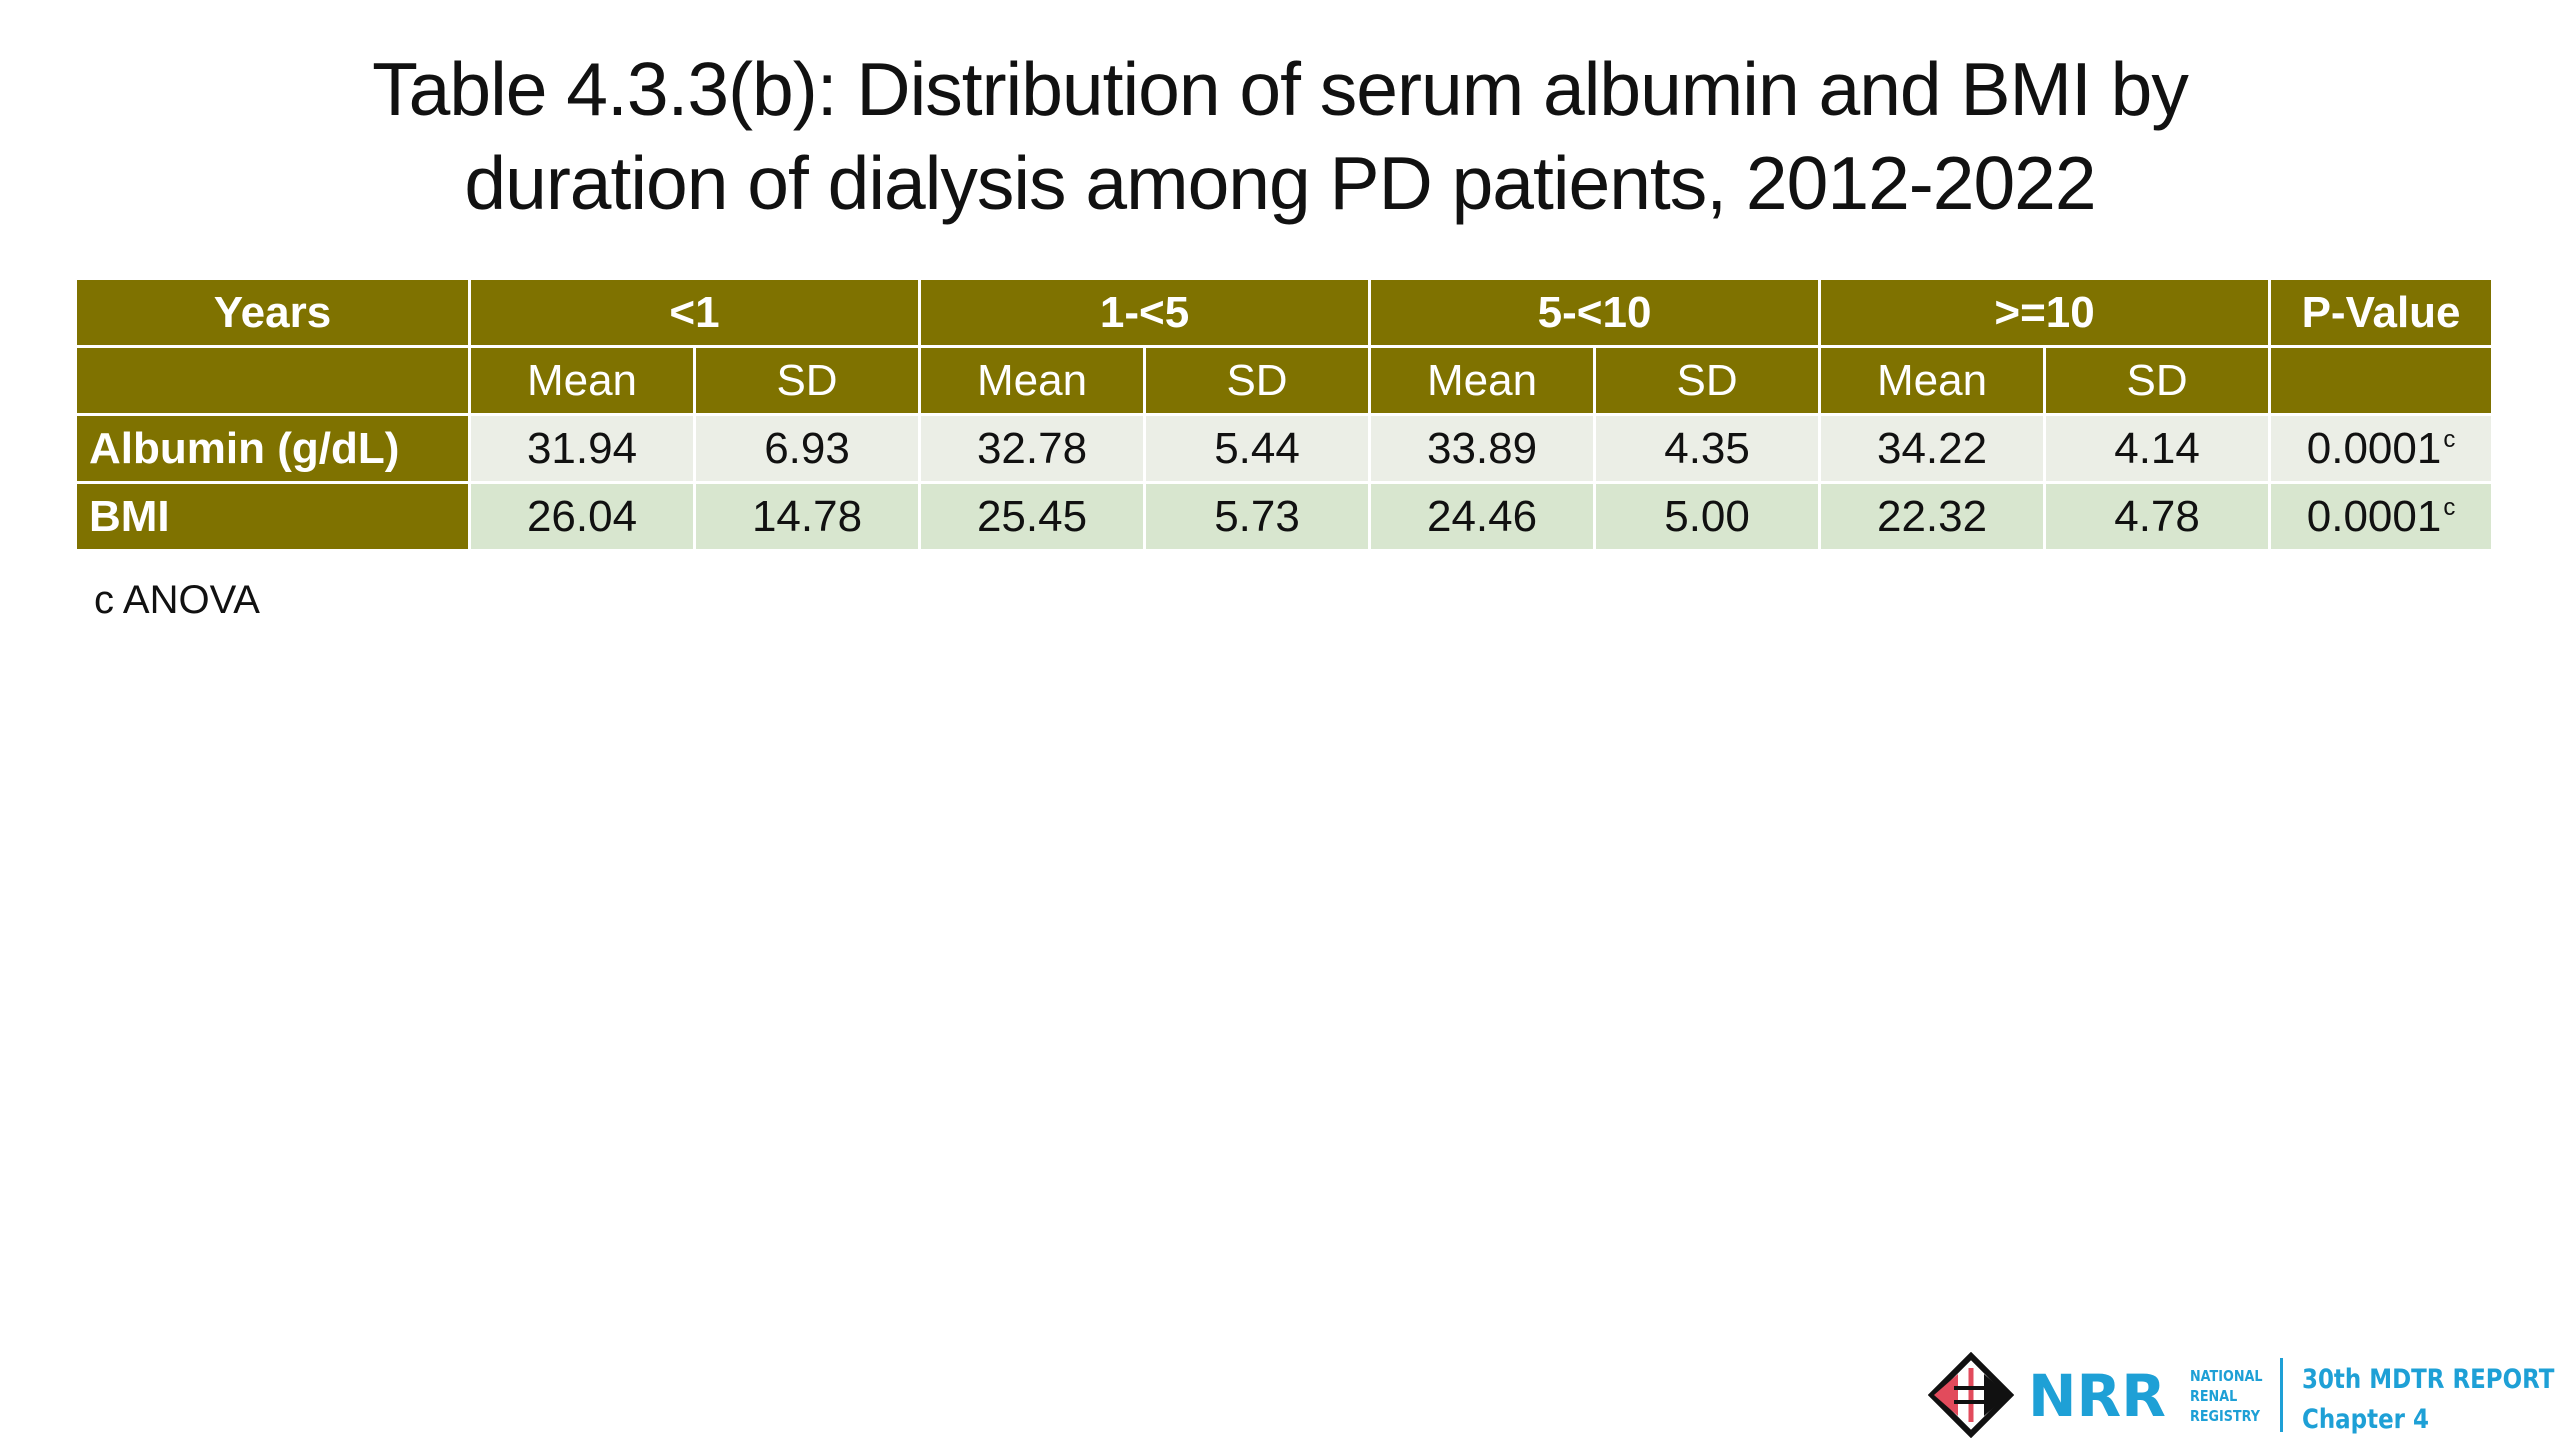 The image size is (2560, 1440). Describe the element at coordinates (696, 314) in the screenshot. I see `header-group-lt1: <1` at that location.